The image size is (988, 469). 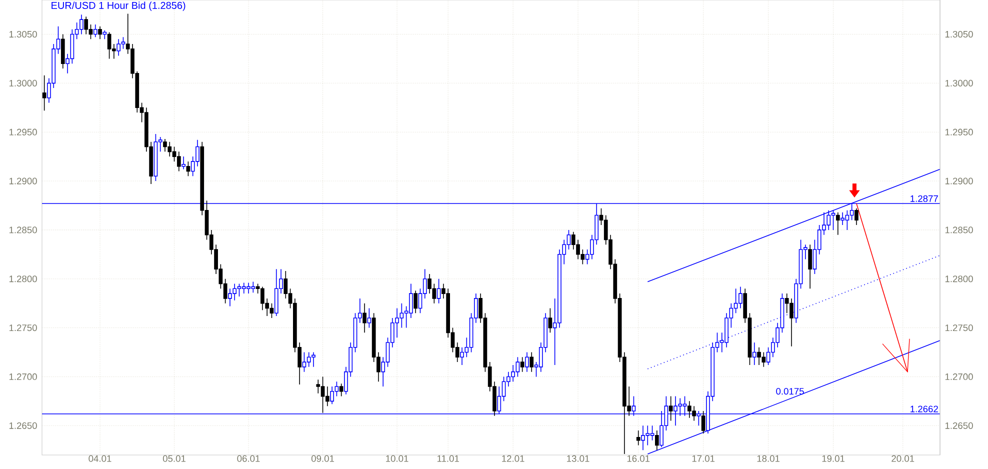 I want to click on x-tick-label: 10.01, so click(x=397, y=458).